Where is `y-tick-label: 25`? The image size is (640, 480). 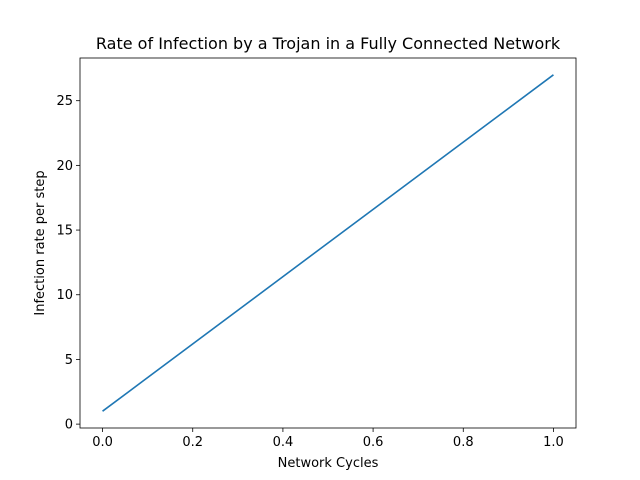 y-tick-label: 25 is located at coordinates (64, 101).